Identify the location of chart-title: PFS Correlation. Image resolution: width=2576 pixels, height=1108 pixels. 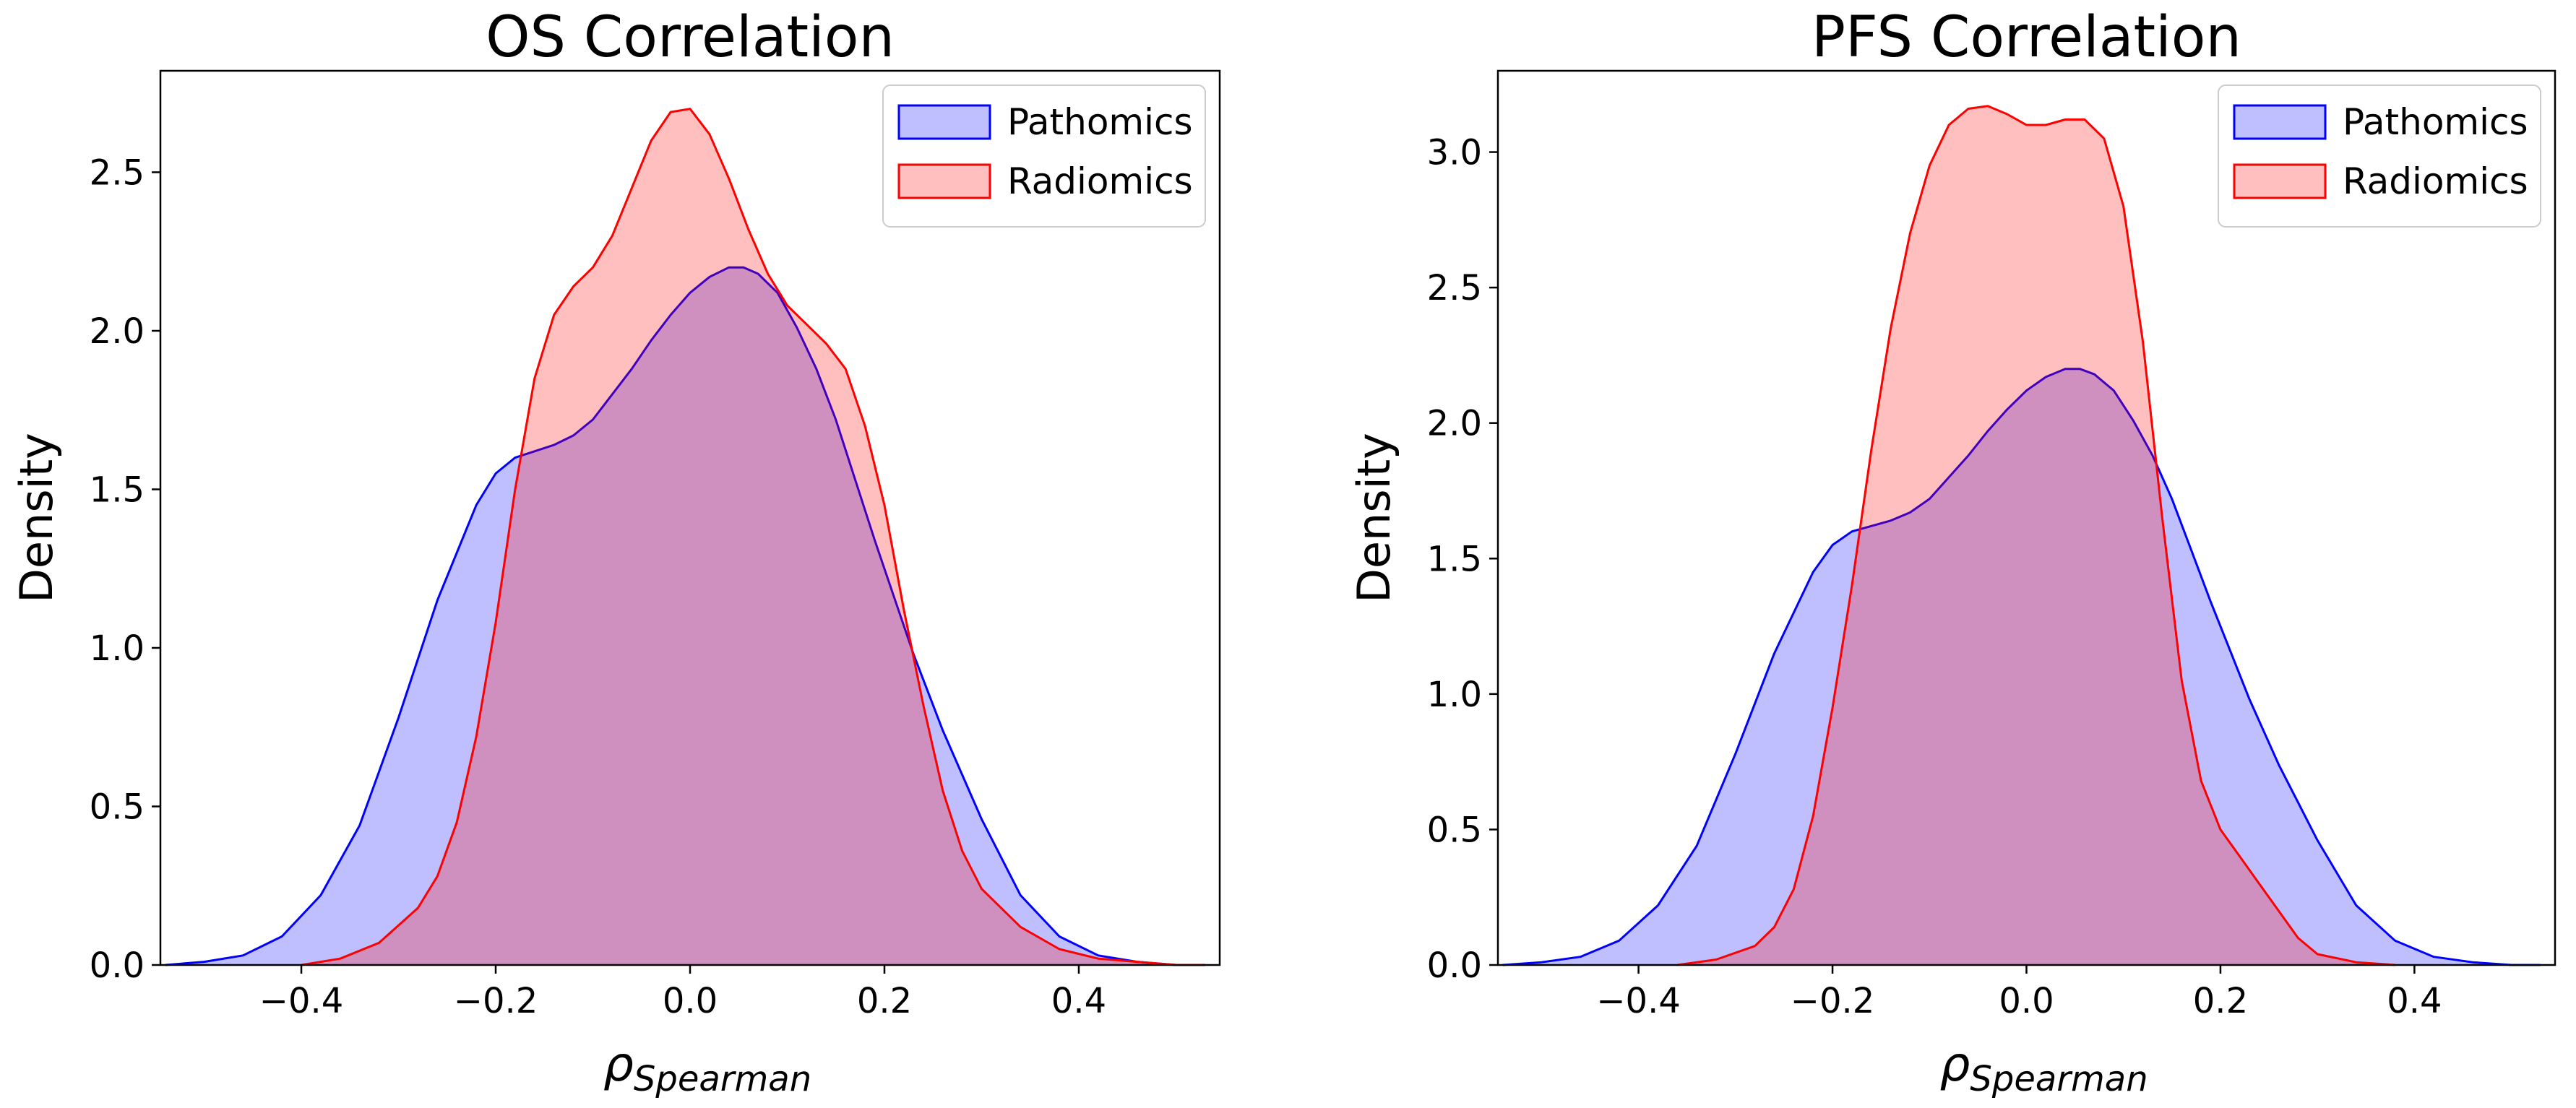
(2026, 37).